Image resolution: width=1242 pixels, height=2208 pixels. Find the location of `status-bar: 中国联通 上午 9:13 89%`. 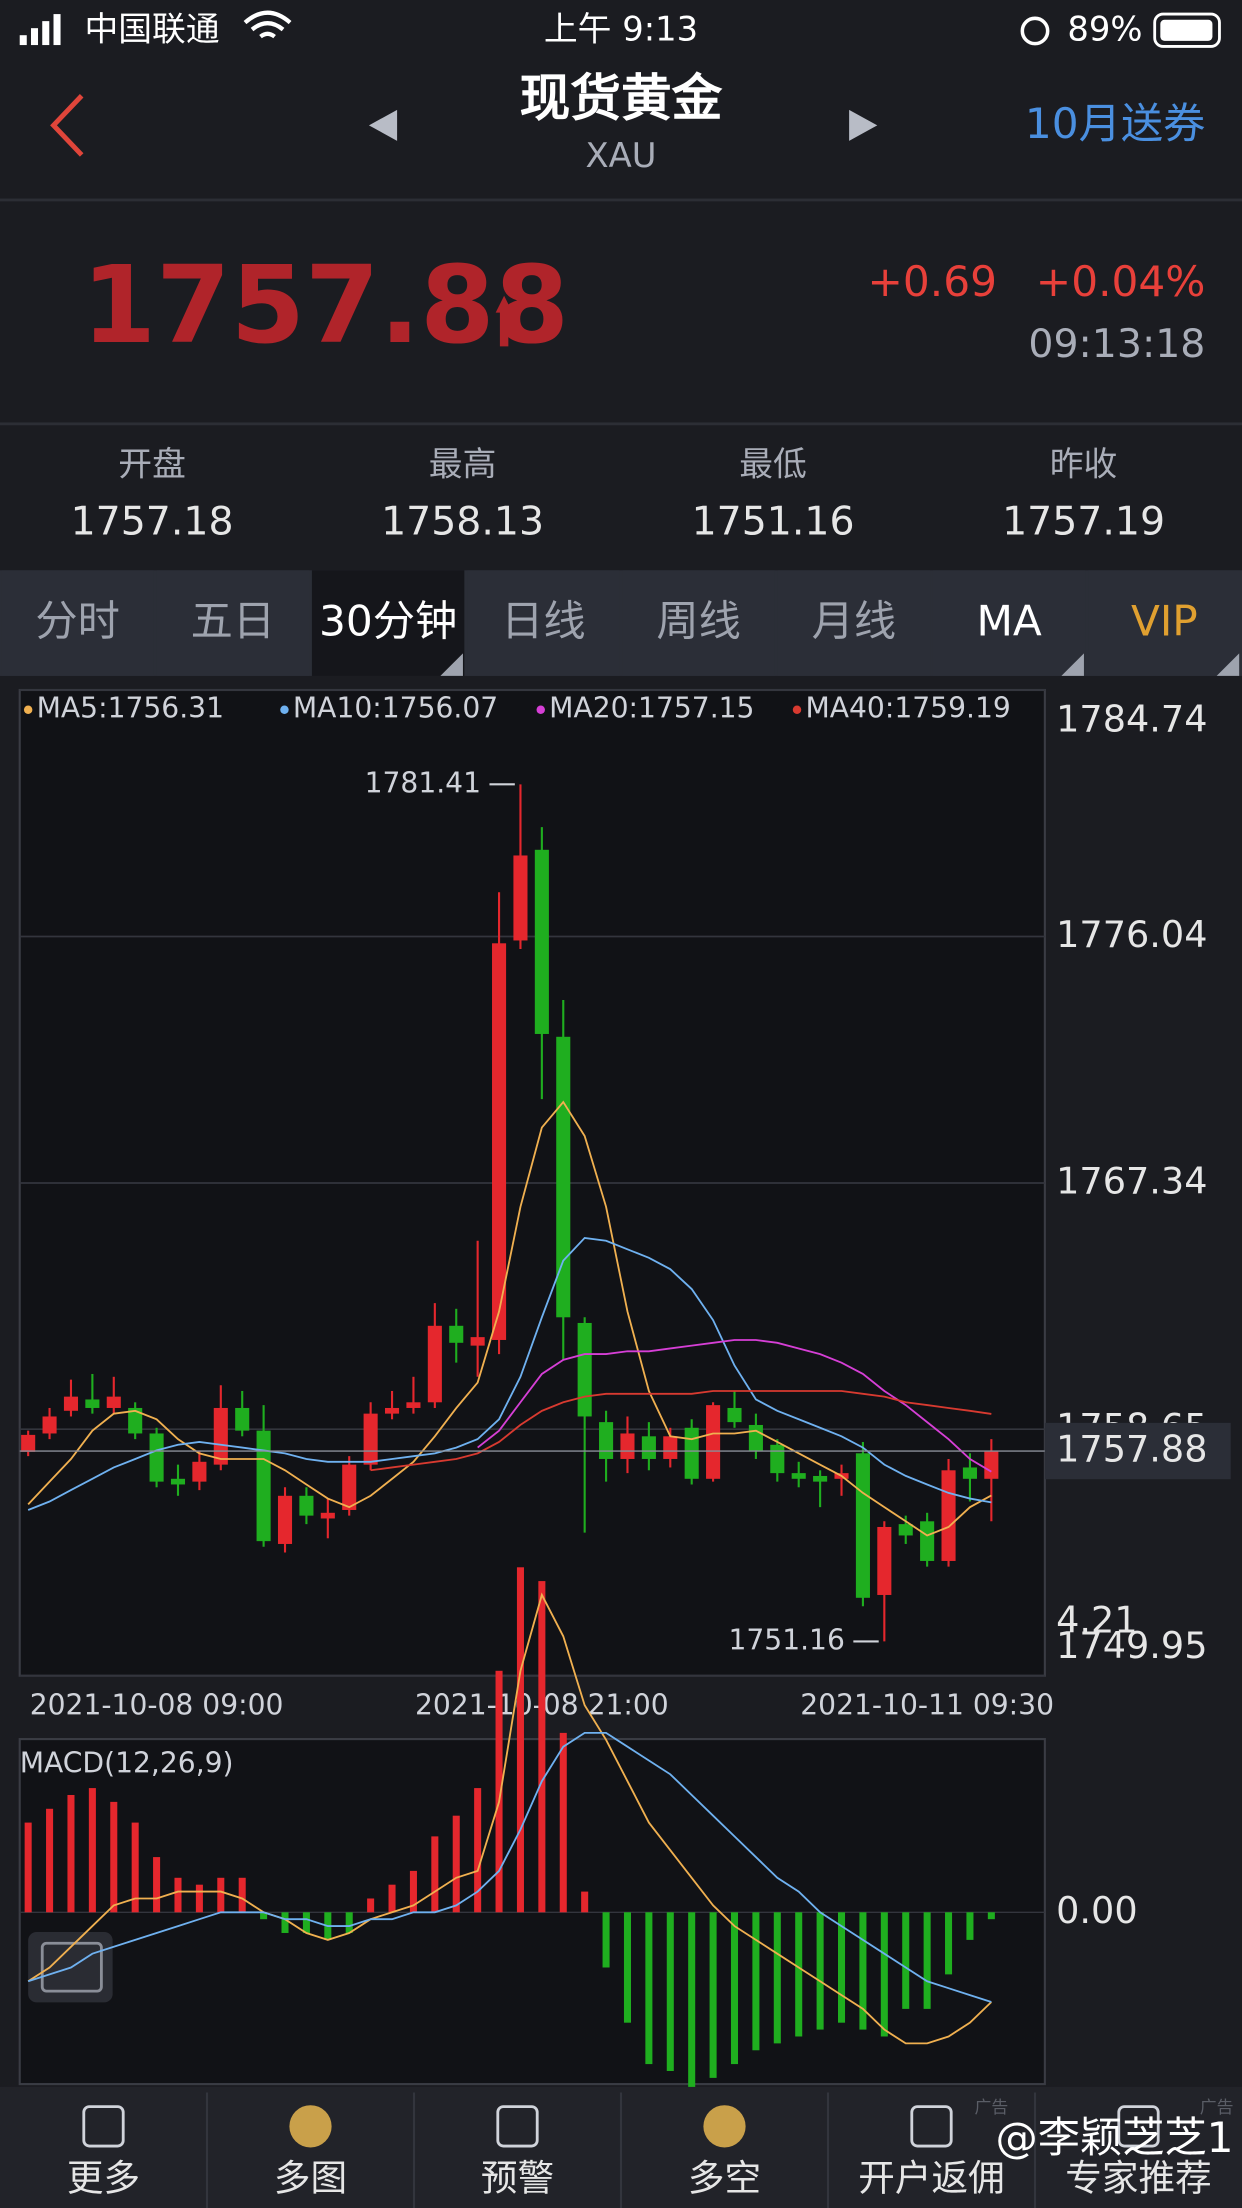

status-bar: 中国联通 上午 9:13 89% is located at coordinates (620, 28).